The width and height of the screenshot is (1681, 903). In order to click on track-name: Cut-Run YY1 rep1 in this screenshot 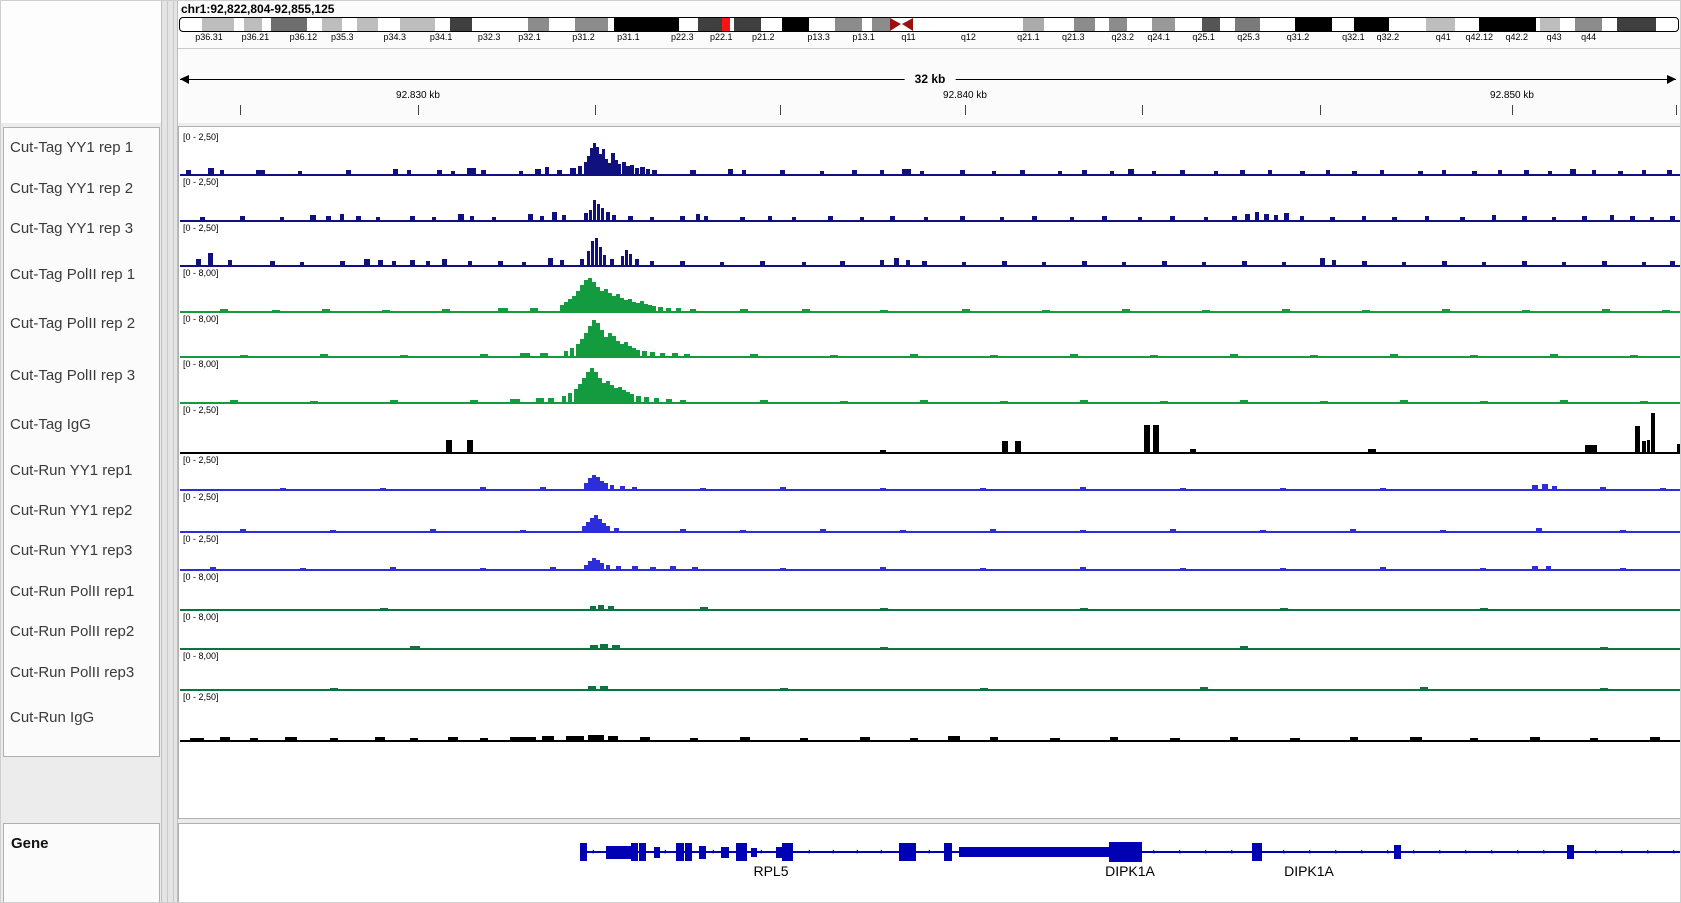, I will do `click(71, 470)`.